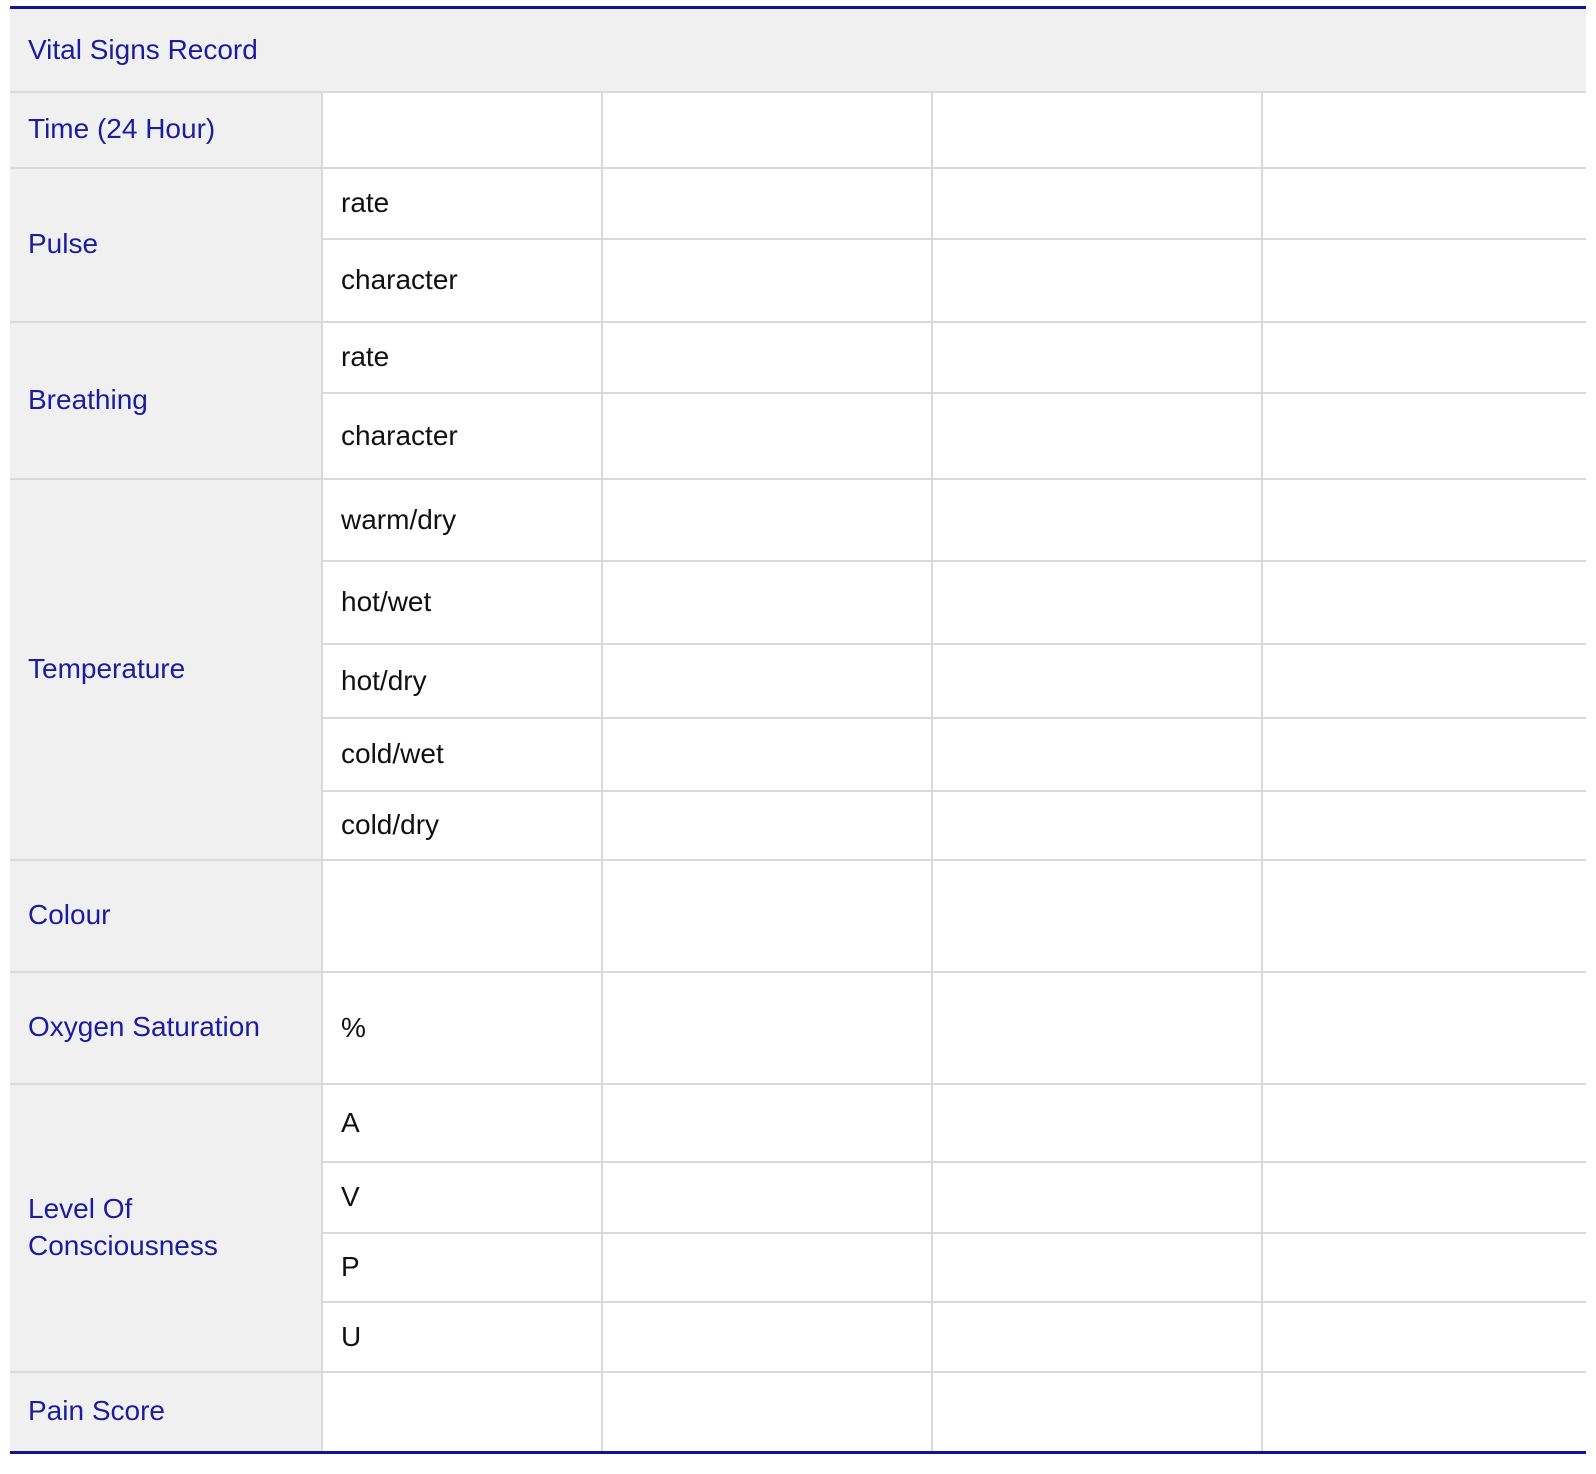 The height and width of the screenshot is (1474, 1596). What do you see at coordinates (166, 1028) in the screenshot?
I see `section-label-oxygen-saturation: Oxygen Saturation` at bounding box center [166, 1028].